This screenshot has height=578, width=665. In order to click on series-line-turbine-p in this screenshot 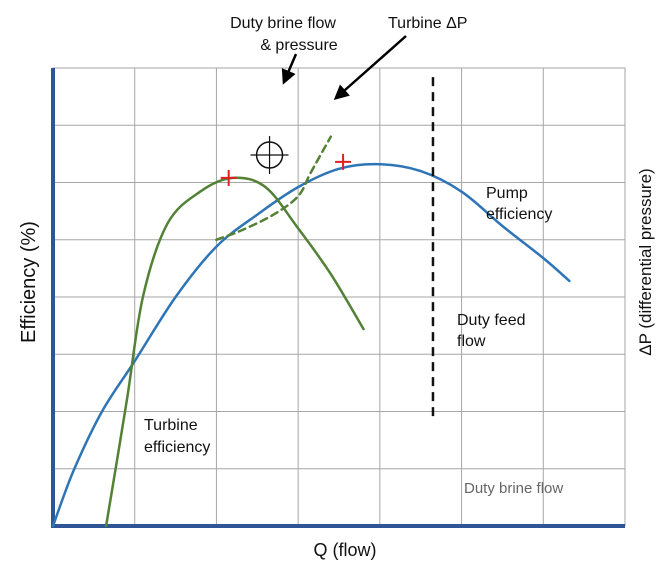, I will do `click(274, 188)`.